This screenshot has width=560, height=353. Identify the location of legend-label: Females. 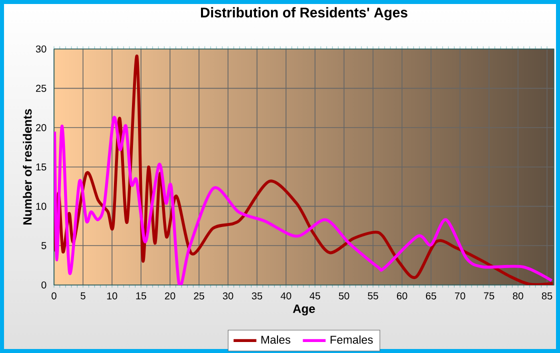
(351, 339).